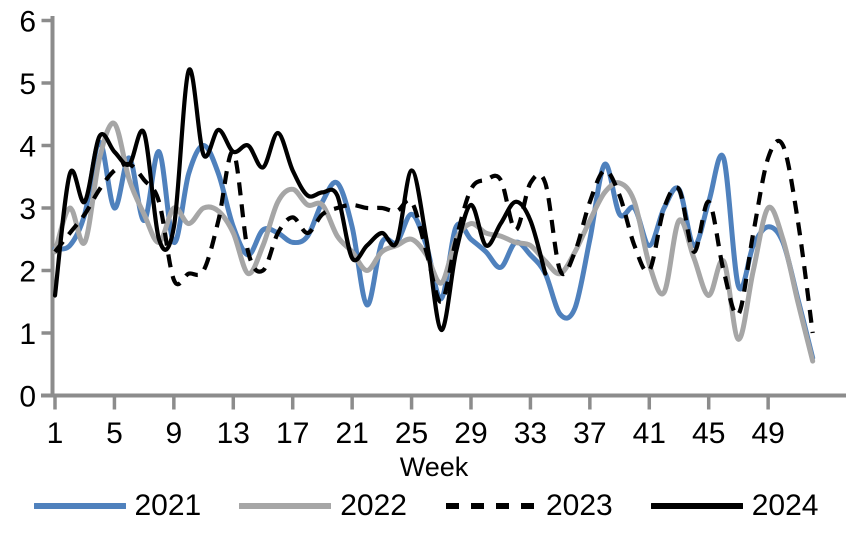 The height and width of the screenshot is (536, 852). What do you see at coordinates (27, 209) in the screenshot?
I see `y-tick-label-3: 3` at bounding box center [27, 209].